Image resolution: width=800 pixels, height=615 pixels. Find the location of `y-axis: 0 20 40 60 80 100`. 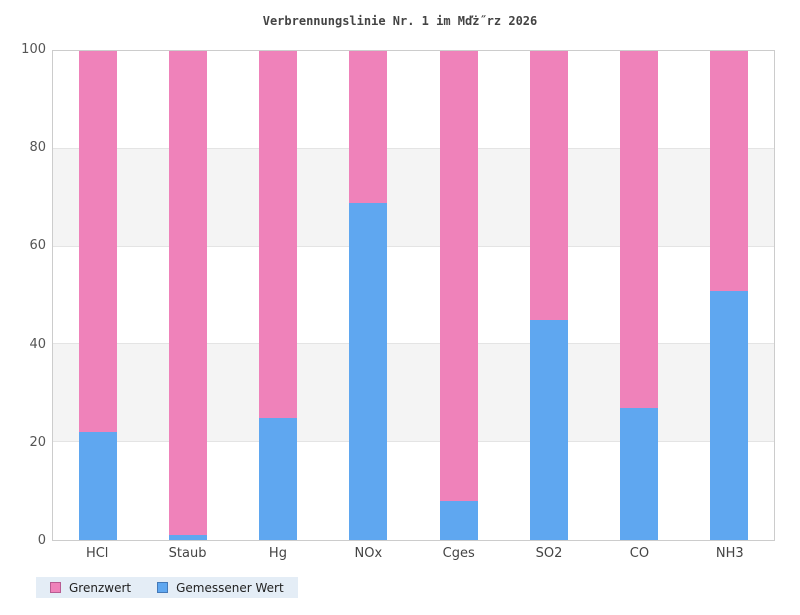

y-axis: 0 20 40 60 80 100 is located at coordinates (23, 295).